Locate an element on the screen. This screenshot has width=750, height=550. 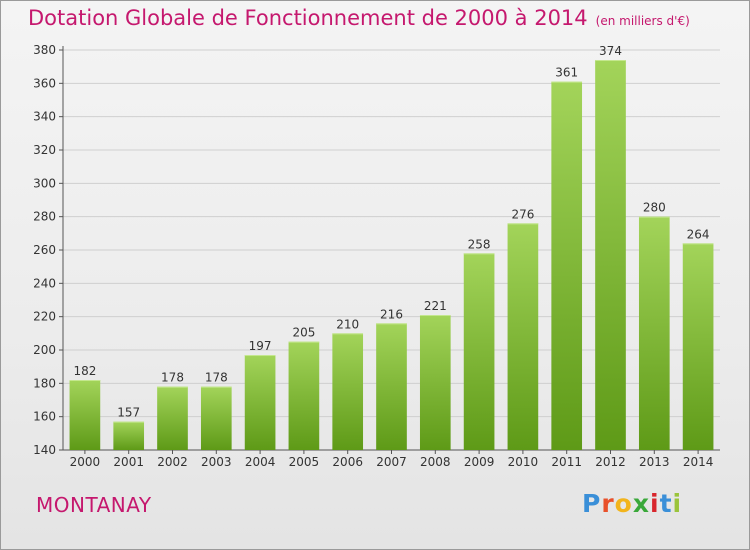
value-label: 280 is located at coordinates (654, 208).